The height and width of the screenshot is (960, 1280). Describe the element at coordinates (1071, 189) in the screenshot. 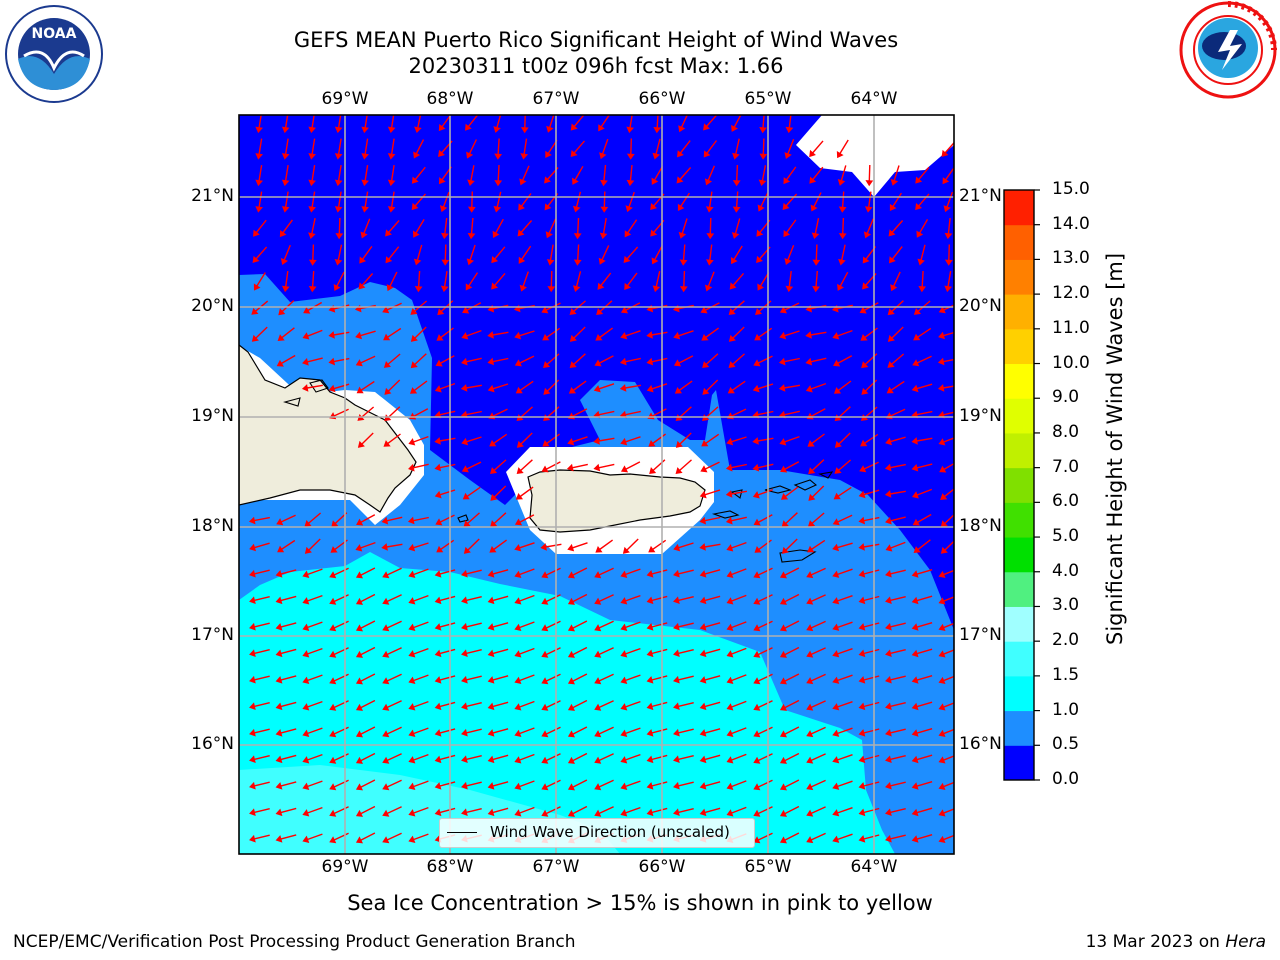

I see `colorbar-tick-label: 15.0` at that location.